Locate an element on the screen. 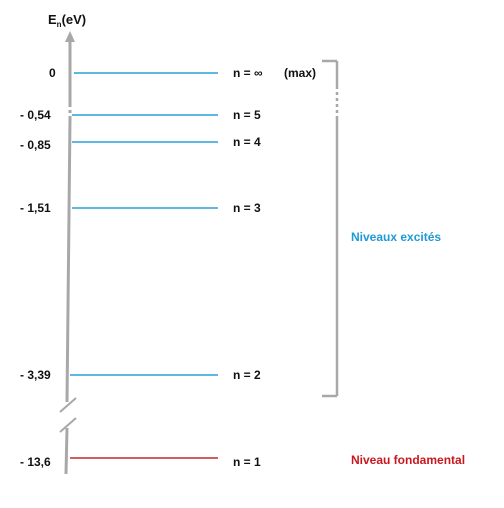 The image size is (504, 508). n-label-5: n = 5 is located at coordinates (247, 115).